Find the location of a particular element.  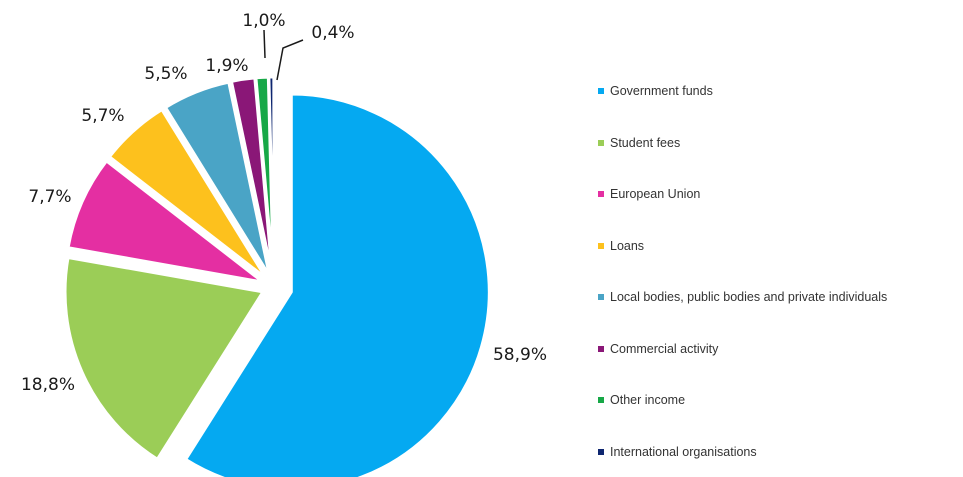

legend-item: International organisations is located at coordinates (677, 452).